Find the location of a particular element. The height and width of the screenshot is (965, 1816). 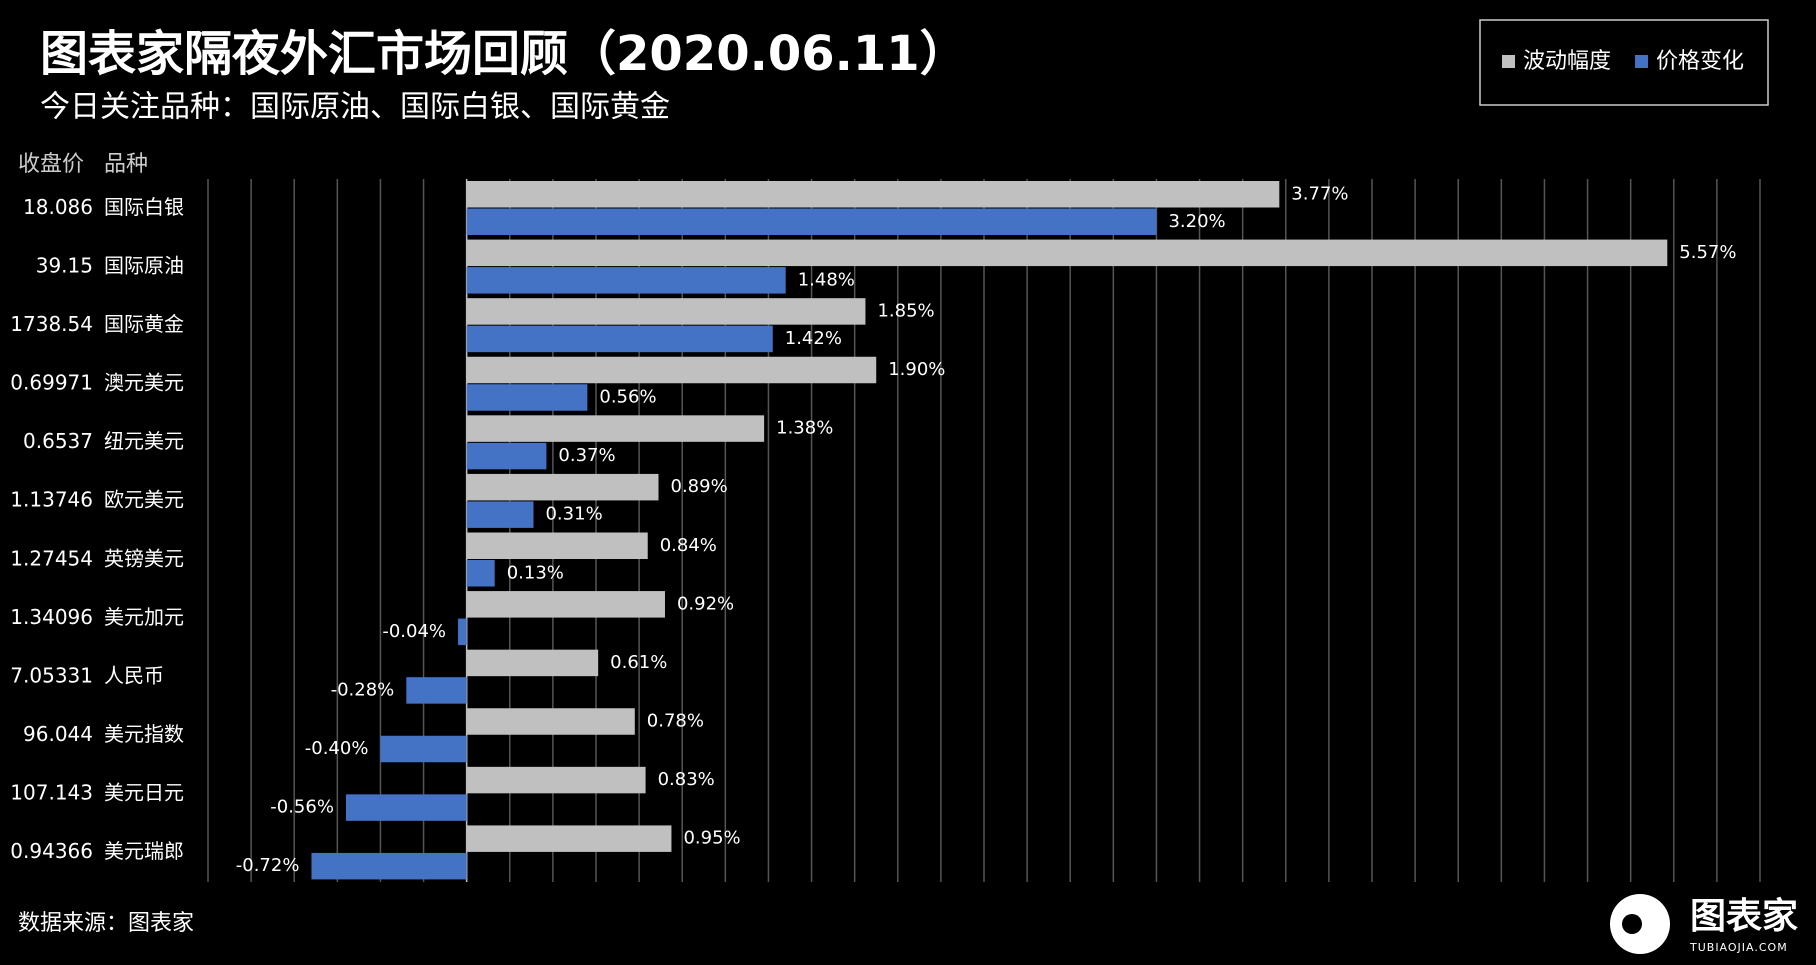

close-price: 7.05331 is located at coordinates (51, 675).